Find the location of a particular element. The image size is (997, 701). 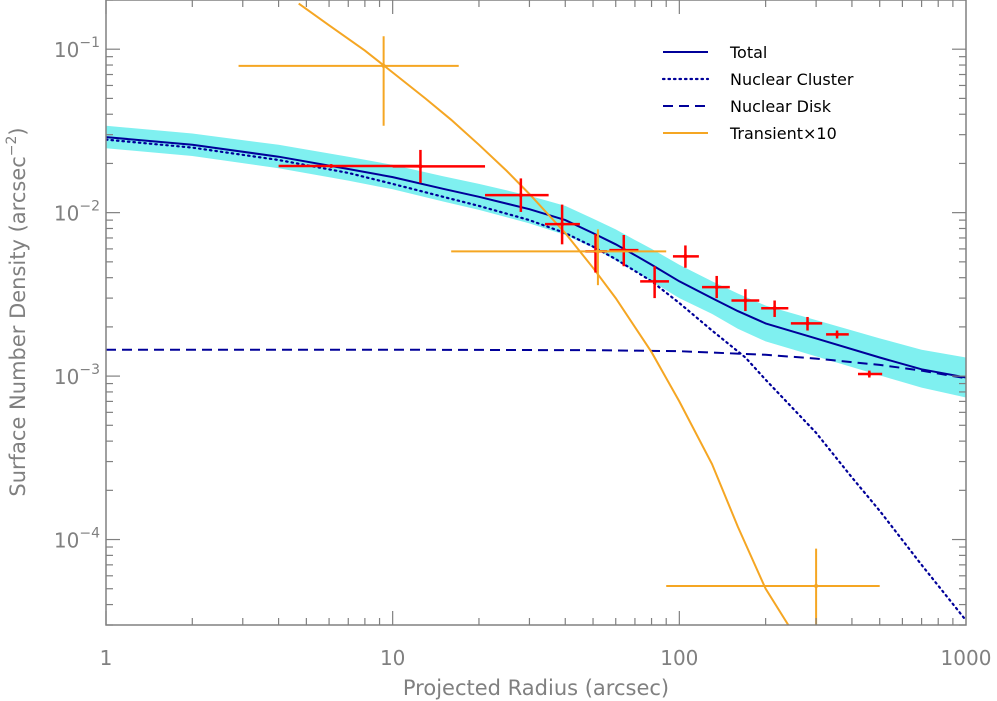

y-tick-label: 10⁻¹ is located at coordinates (77, 48).